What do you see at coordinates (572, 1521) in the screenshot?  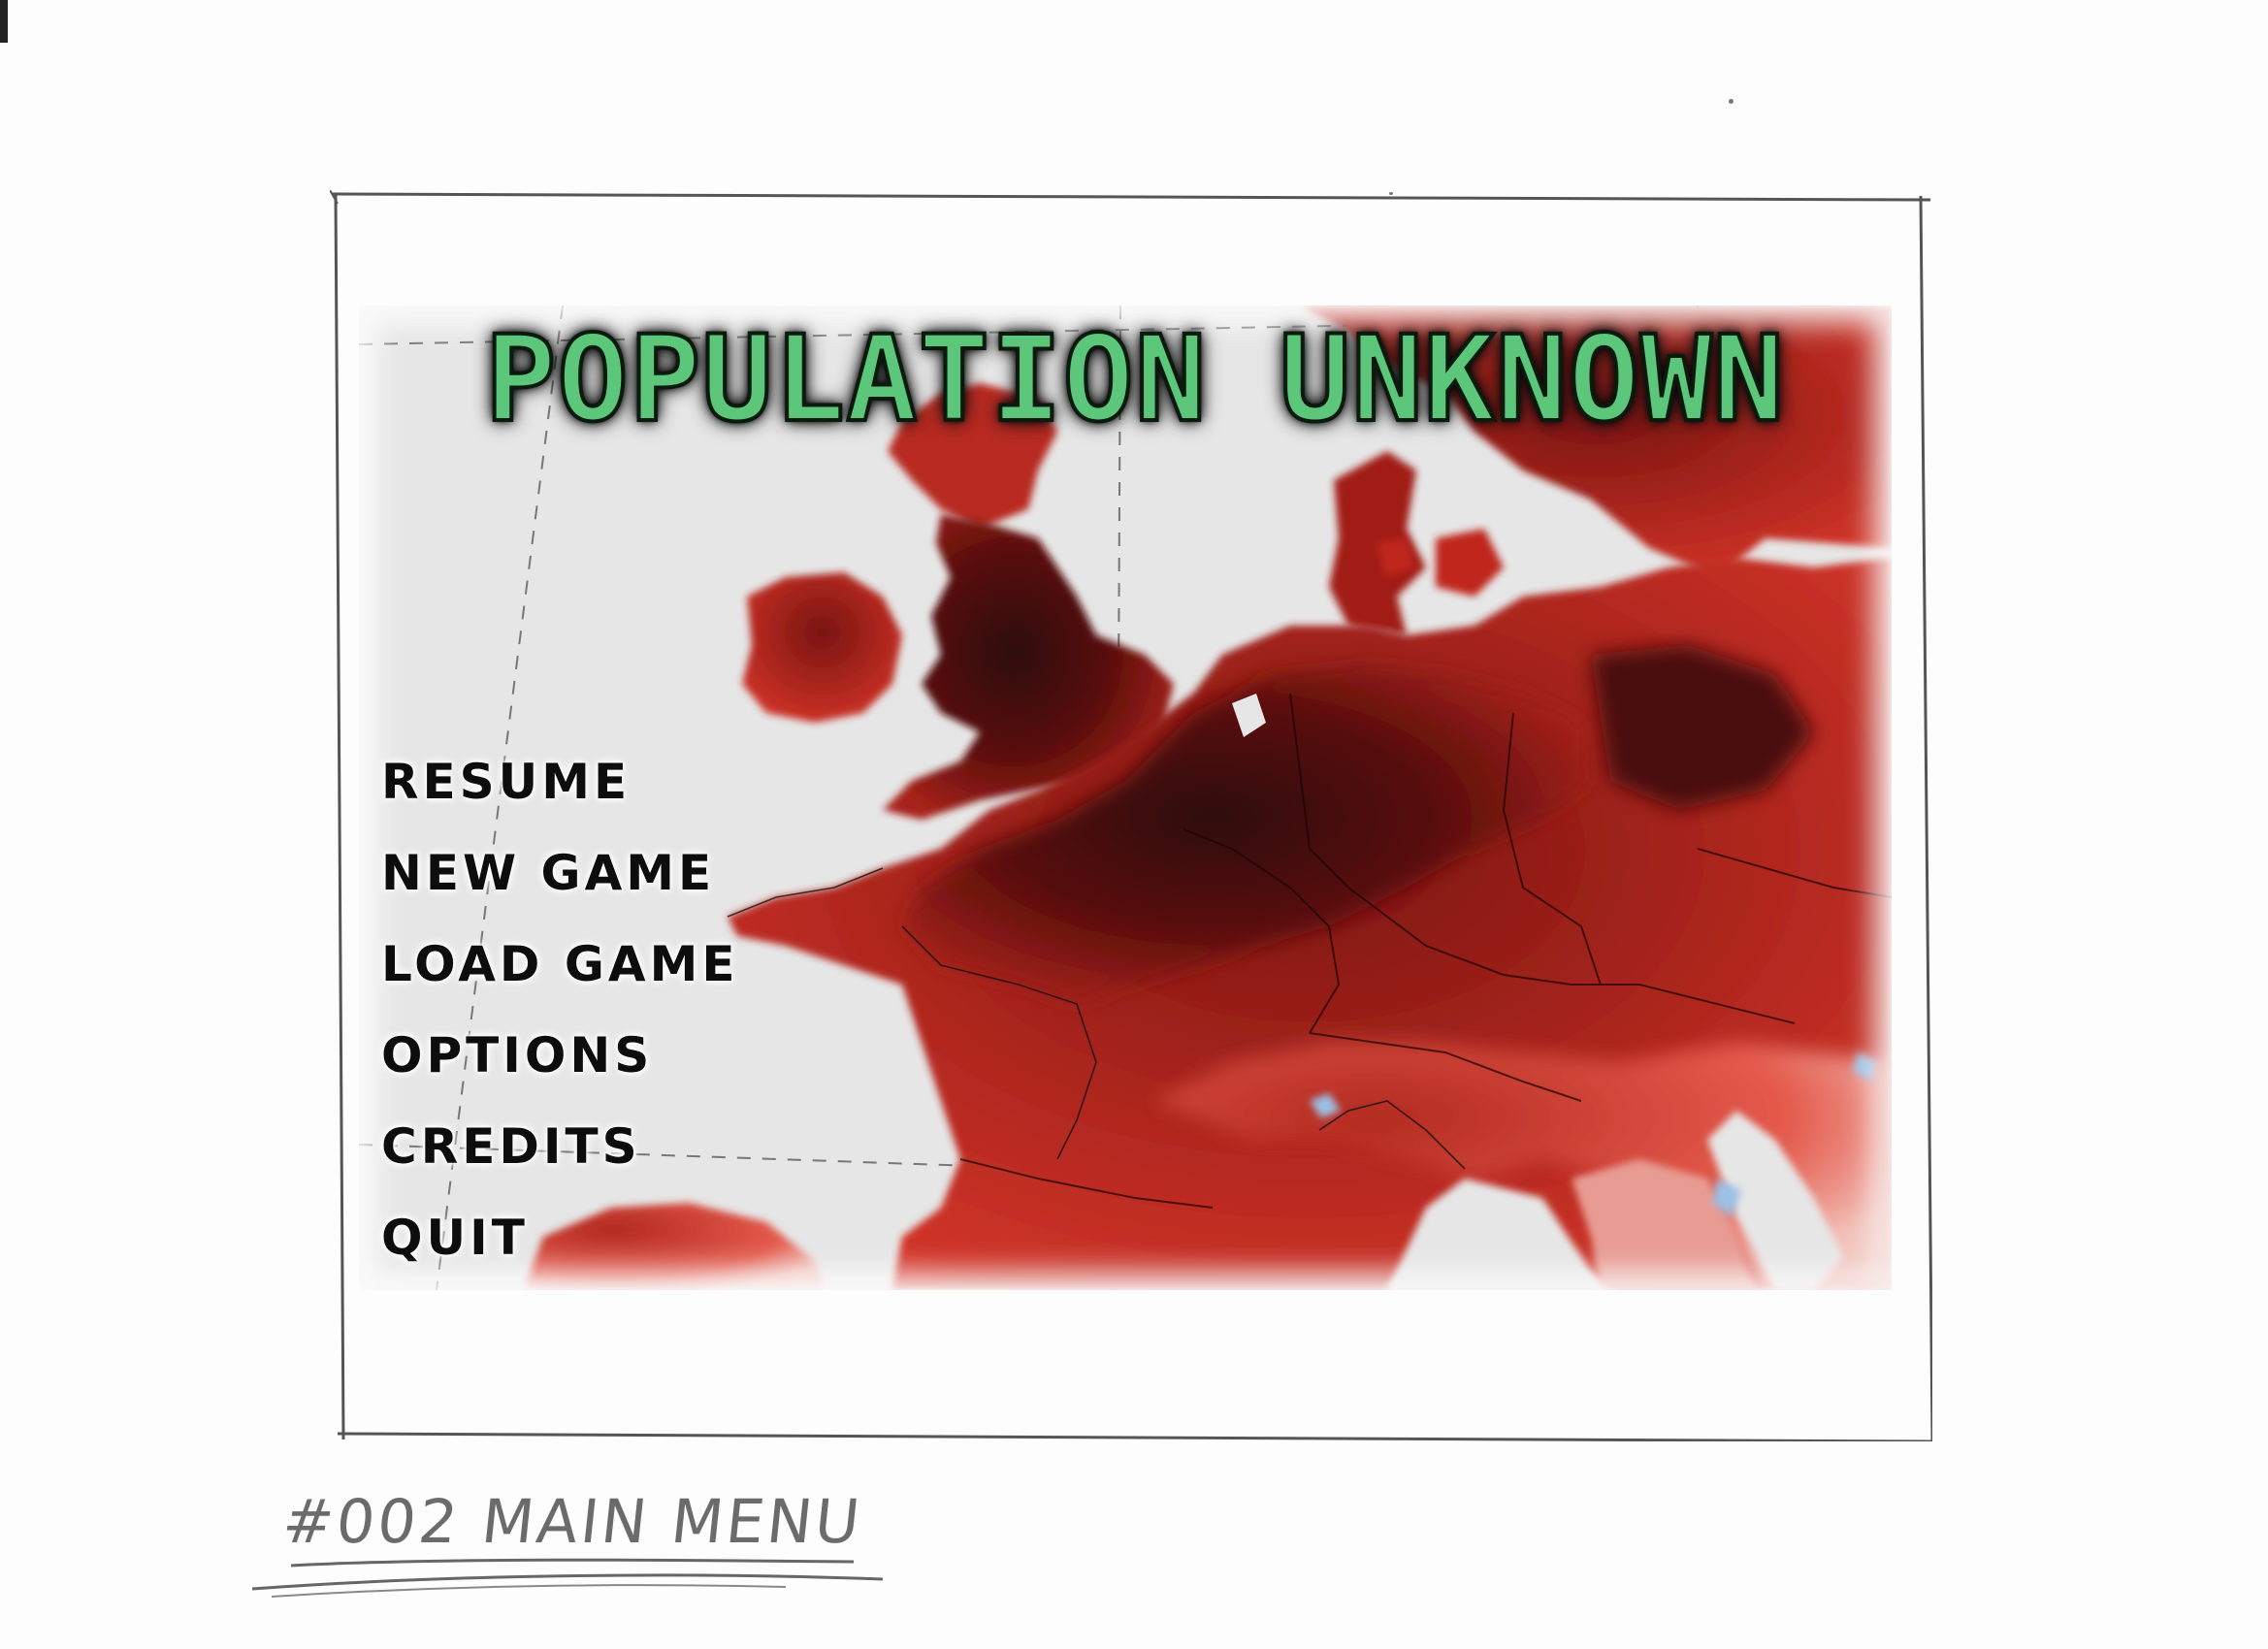 I see `sketch-caption: #002 MAIN MENU` at bounding box center [572, 1521].